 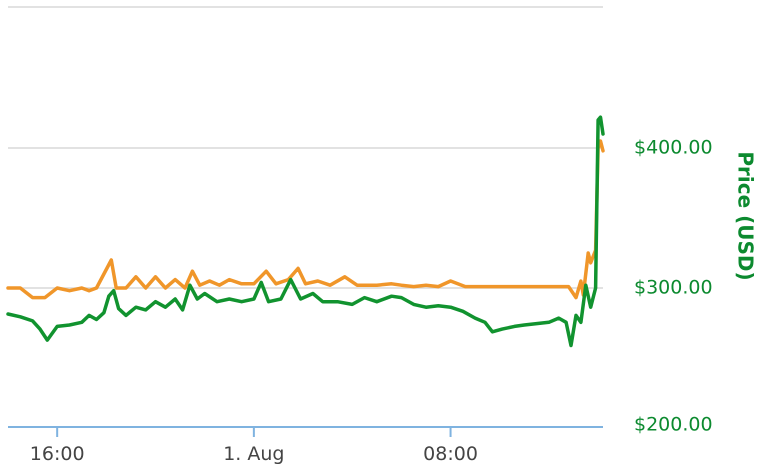 What do you see at coordinates (746, 215) in the screenshot?
I see `y-axis-title: Price (USD)` at bounding box center [746, 215].